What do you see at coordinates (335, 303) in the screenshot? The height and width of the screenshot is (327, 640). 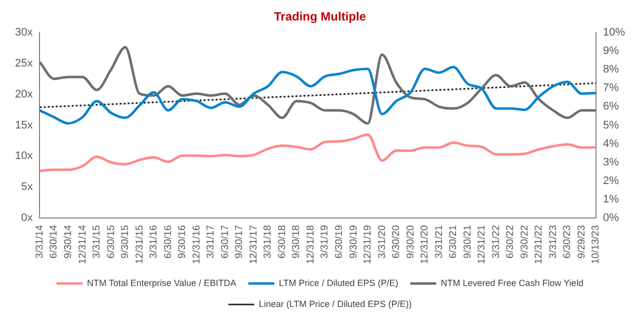 I see `legend-label: Linear (LTM Price / Diluted EPS (P/E))` at bounding box center [335, 303].